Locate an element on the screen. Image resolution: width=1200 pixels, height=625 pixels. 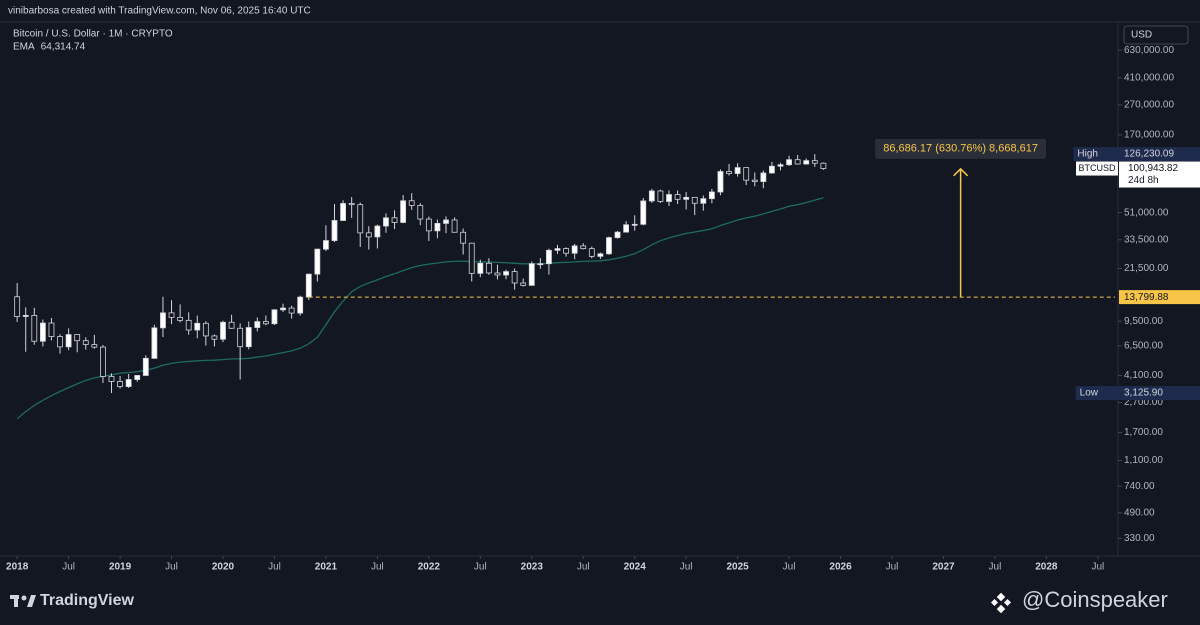
price-line-label-bg is located at coordinates (1159, 297).